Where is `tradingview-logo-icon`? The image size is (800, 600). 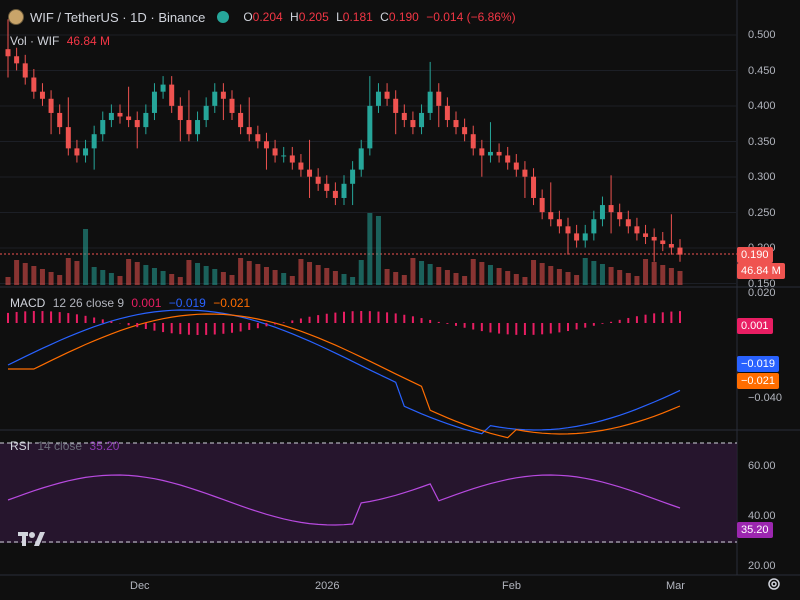
tradingview-logo-icon is located at coordinates (31, 539).